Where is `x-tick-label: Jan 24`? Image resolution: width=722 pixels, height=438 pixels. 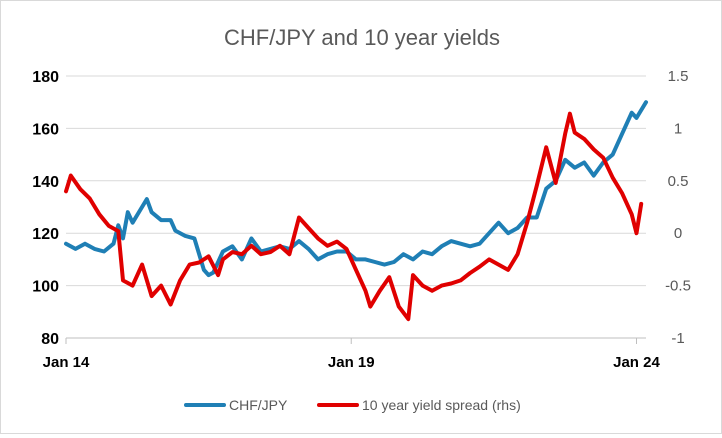 x-tick-label: Jan 24 is located at coordinates (636, 362).